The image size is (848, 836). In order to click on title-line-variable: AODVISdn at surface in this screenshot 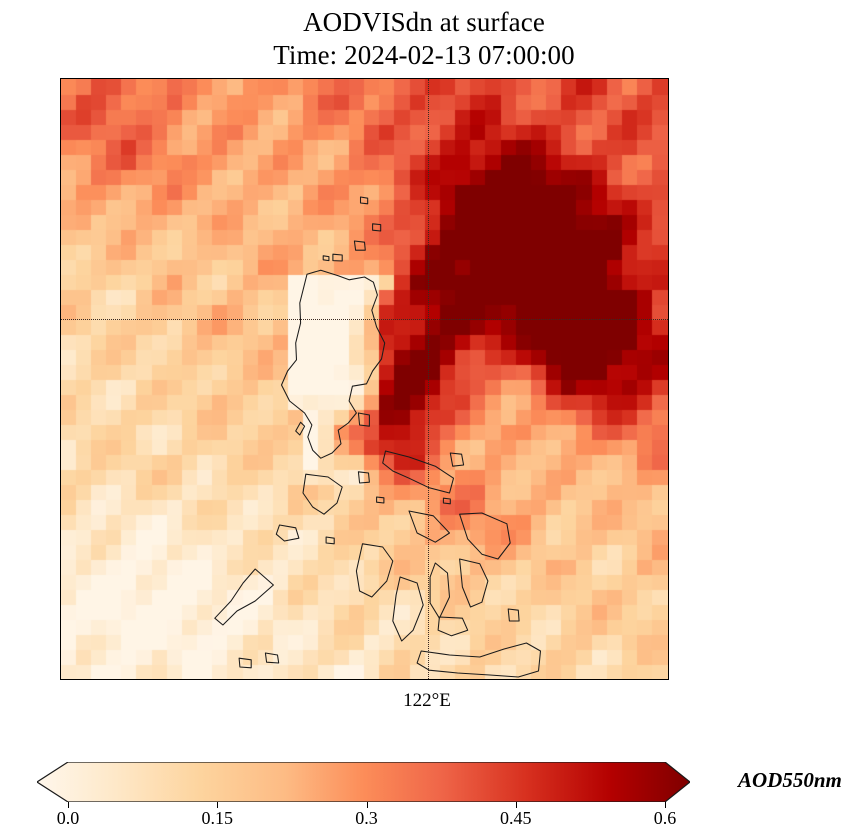, I will do `click(424, 22)`.